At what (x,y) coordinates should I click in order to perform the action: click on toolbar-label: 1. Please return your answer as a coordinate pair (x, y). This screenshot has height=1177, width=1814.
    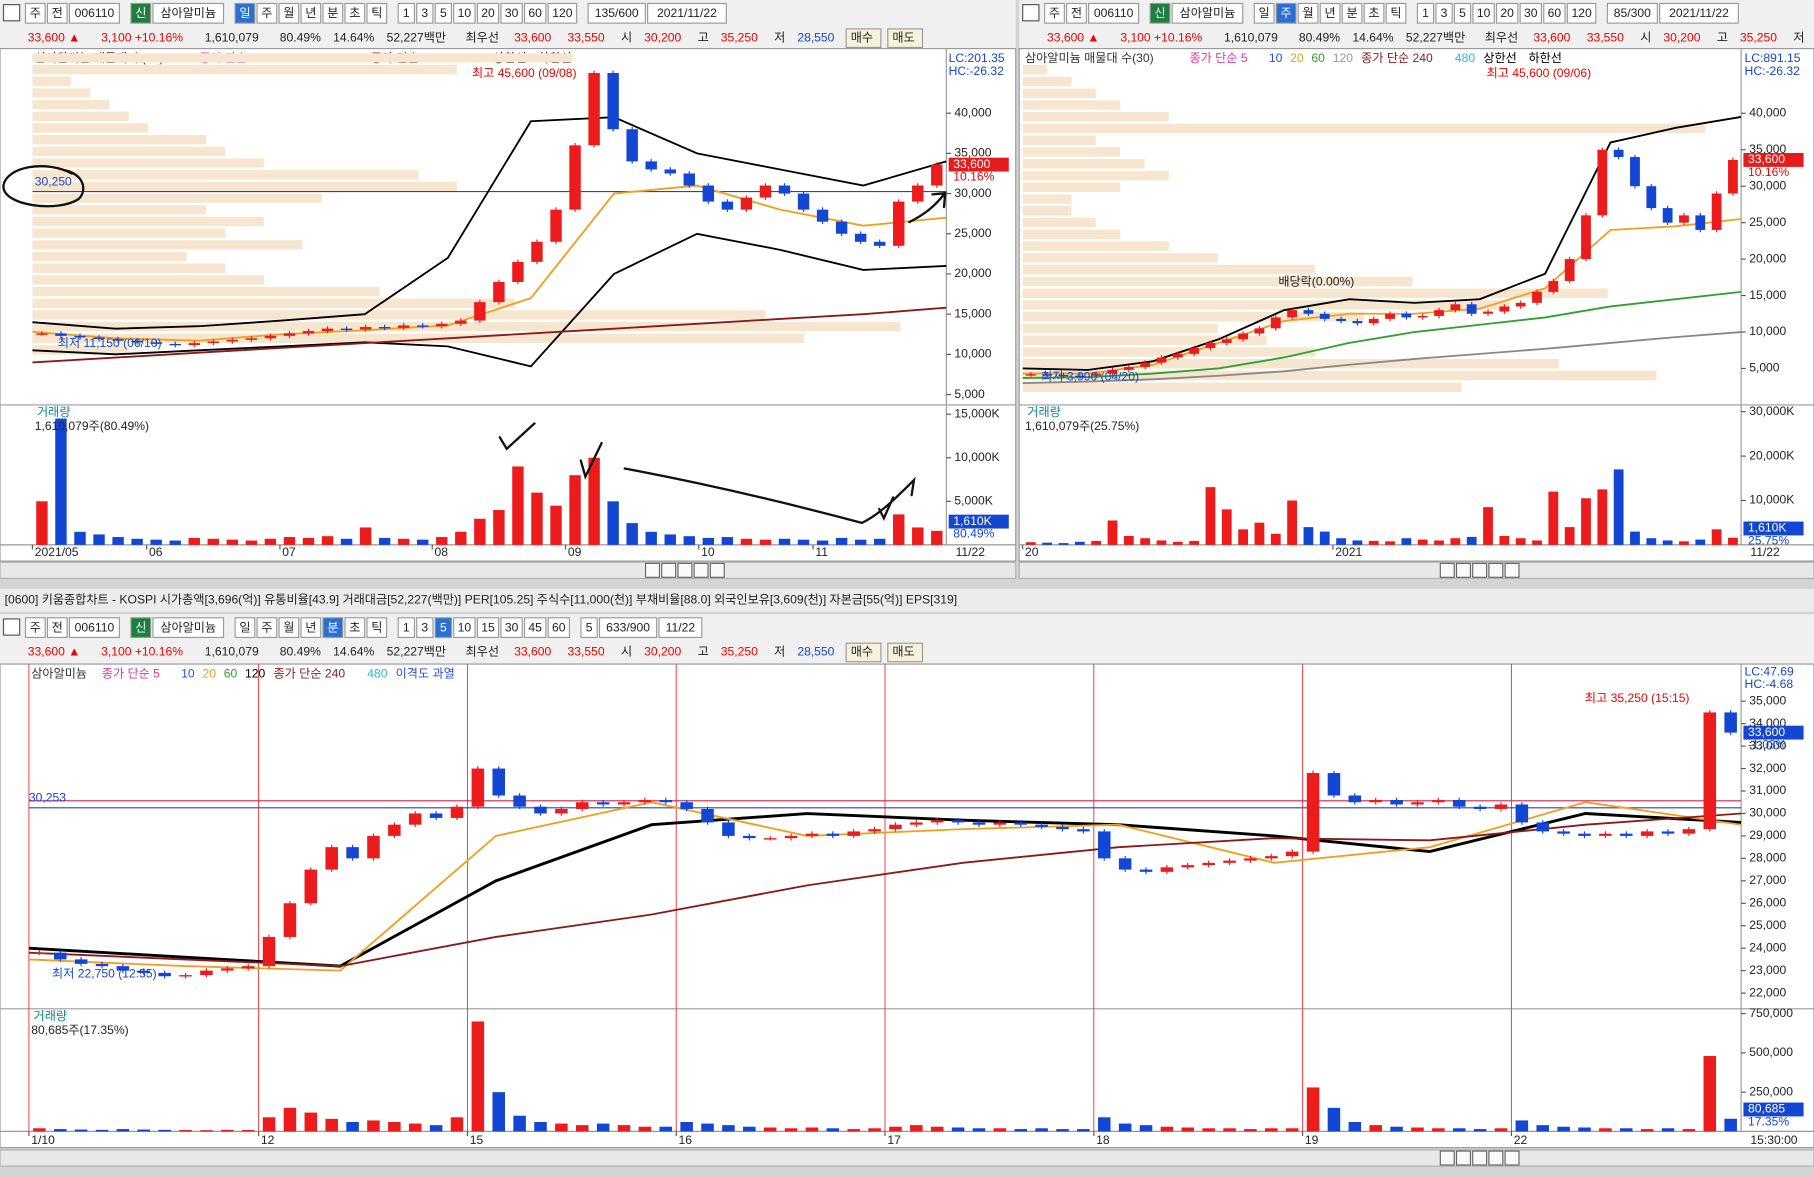
    Looking at the image, I should click on (1425, 13).